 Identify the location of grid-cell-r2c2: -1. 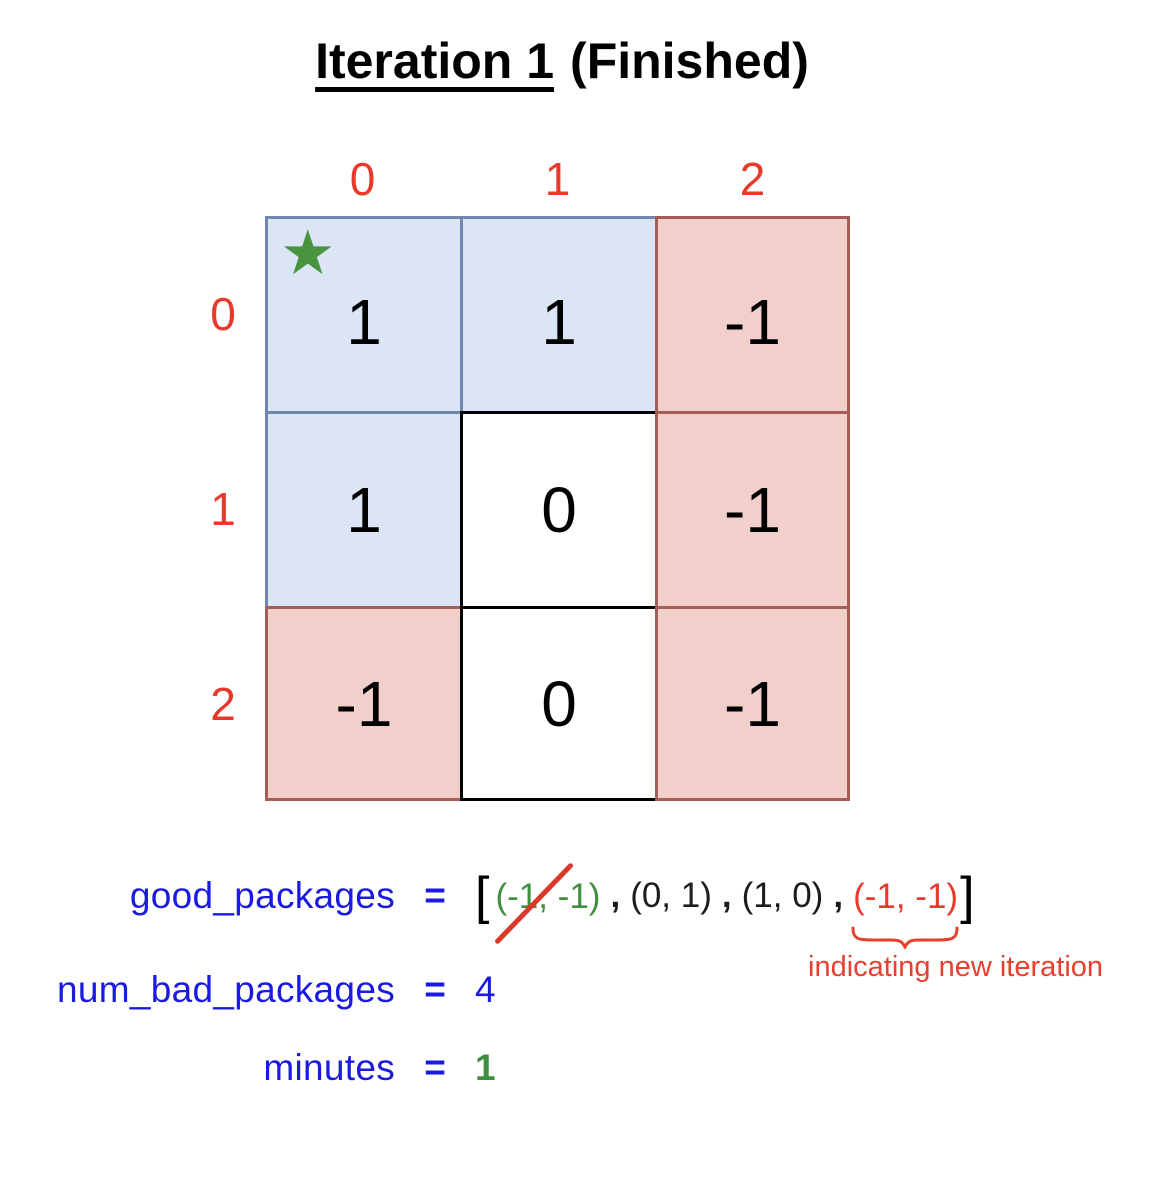
(752, 703).